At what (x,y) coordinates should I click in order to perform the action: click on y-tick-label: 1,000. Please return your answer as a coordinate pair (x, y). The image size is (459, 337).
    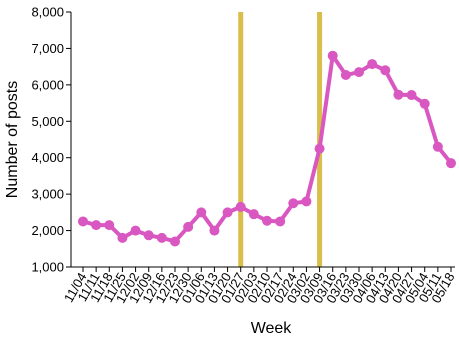
    Looking at the image, I should click on (47, 267).